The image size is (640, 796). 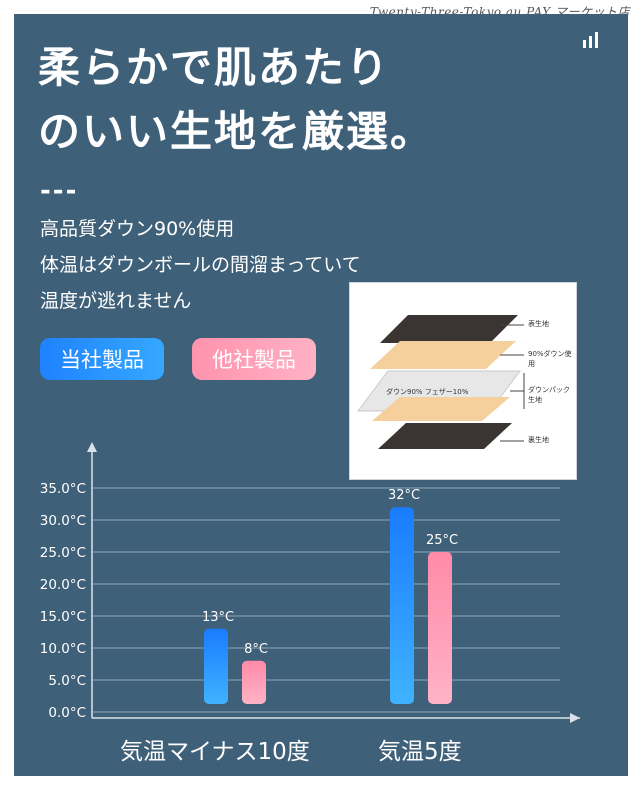 I want to click on bottom-fabric-layer, so click(x=445, y=436).